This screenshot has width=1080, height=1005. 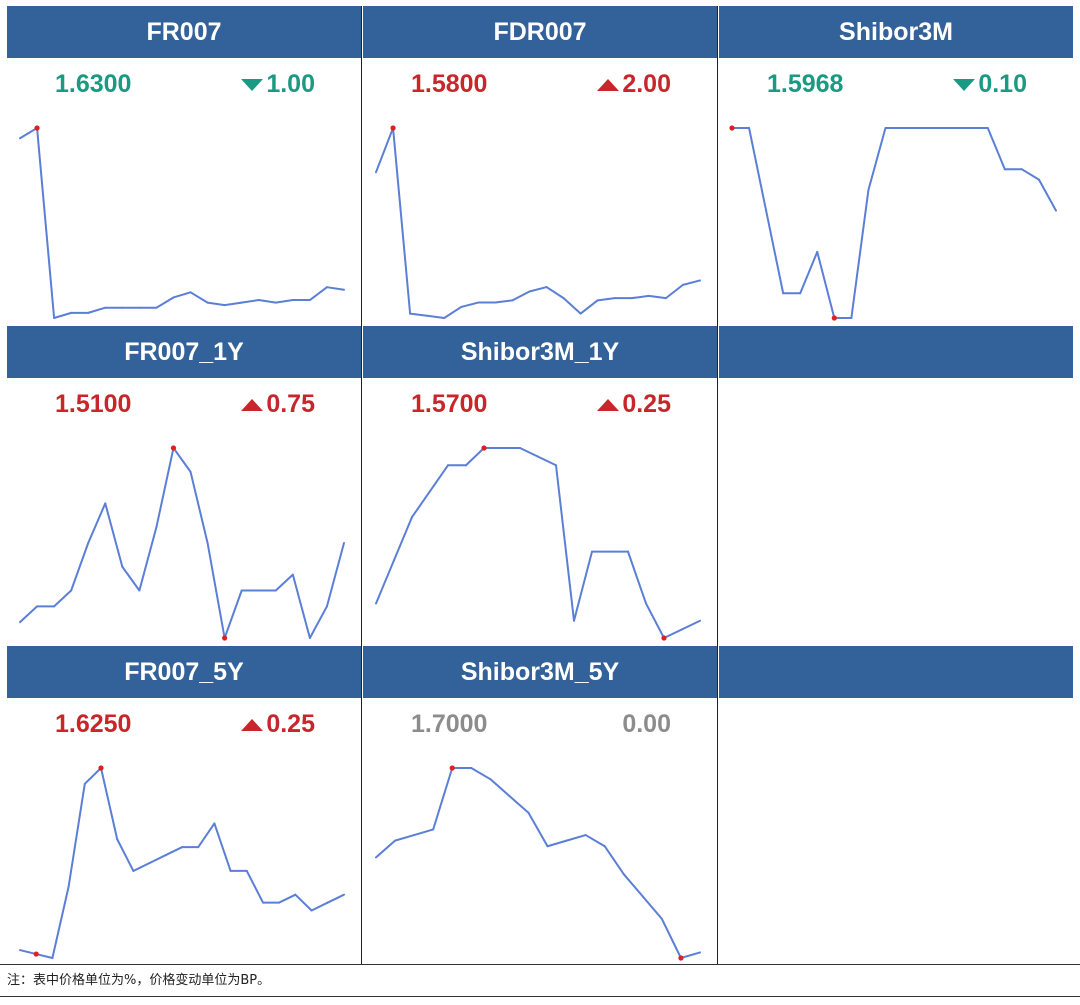 What do you see at coordinates (449, 84) in the screenshot?
I see `current-value: 1.5800` at bounding box center [449, 84].